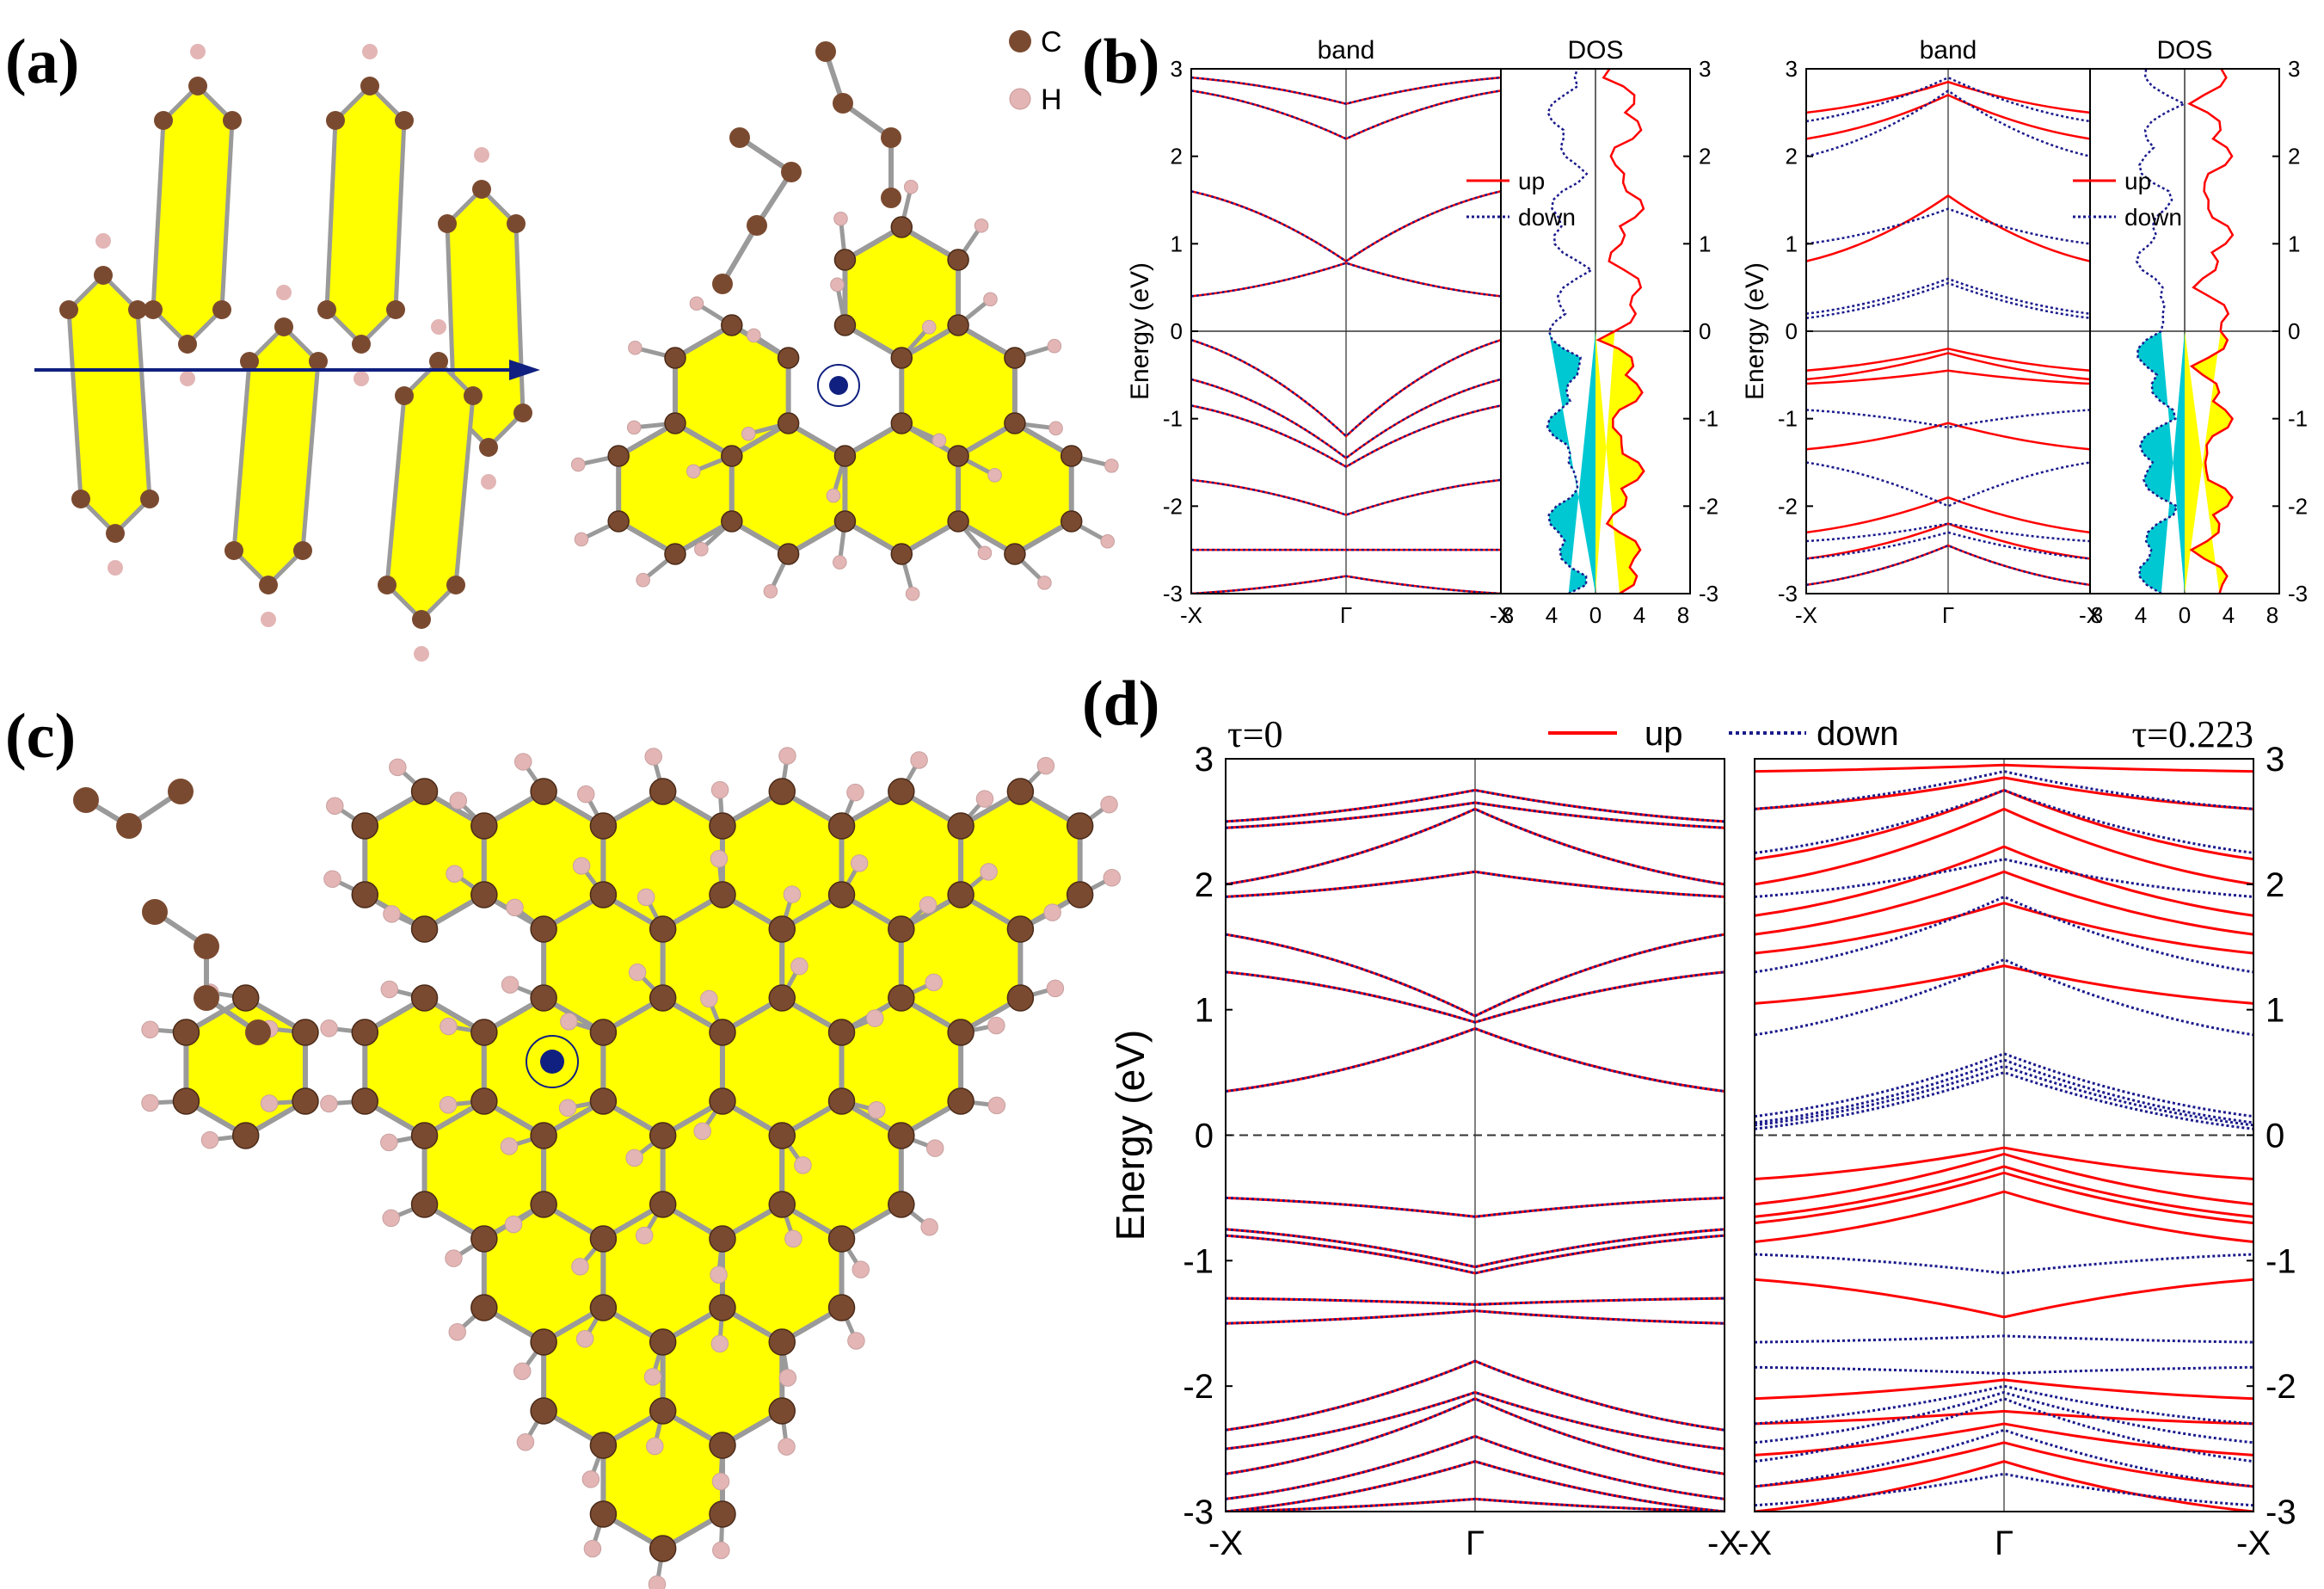 The width and height of the screenshot is (2324, 1589). I want to click on axis-center-dot-a, so click(838, 385).